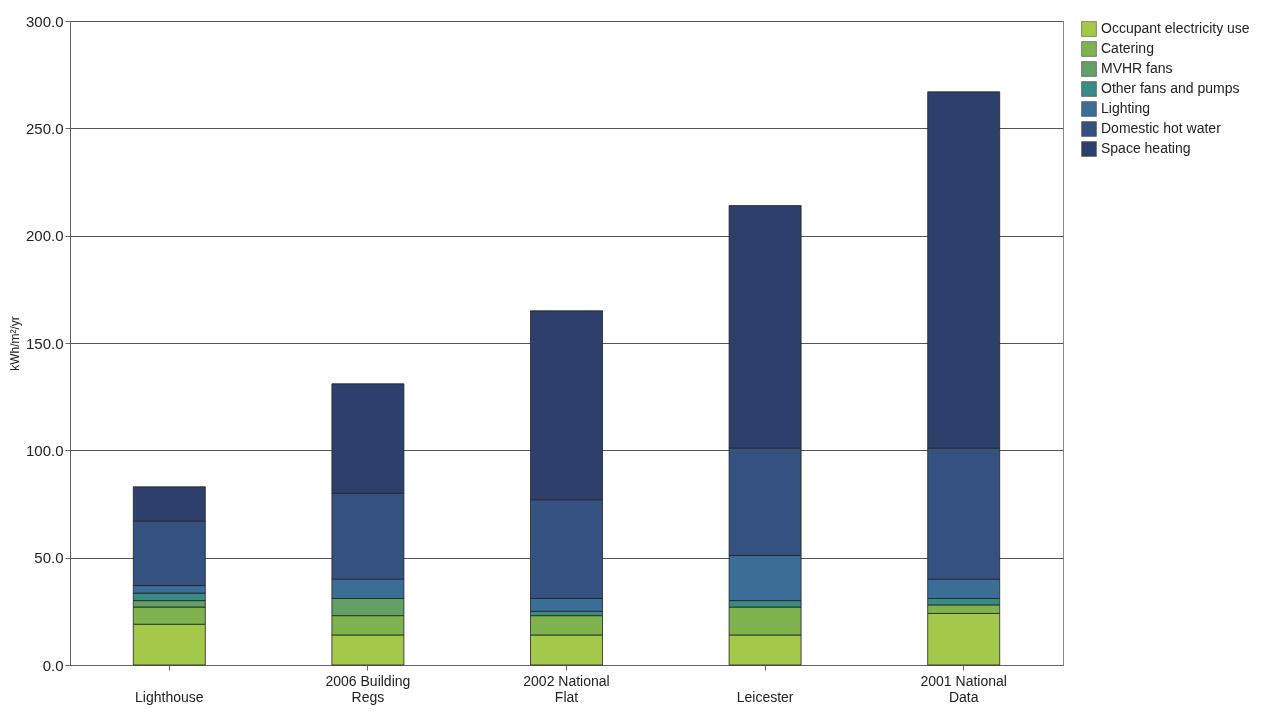  I want to click on y-tick-label: 100.0, so click(44, 450).